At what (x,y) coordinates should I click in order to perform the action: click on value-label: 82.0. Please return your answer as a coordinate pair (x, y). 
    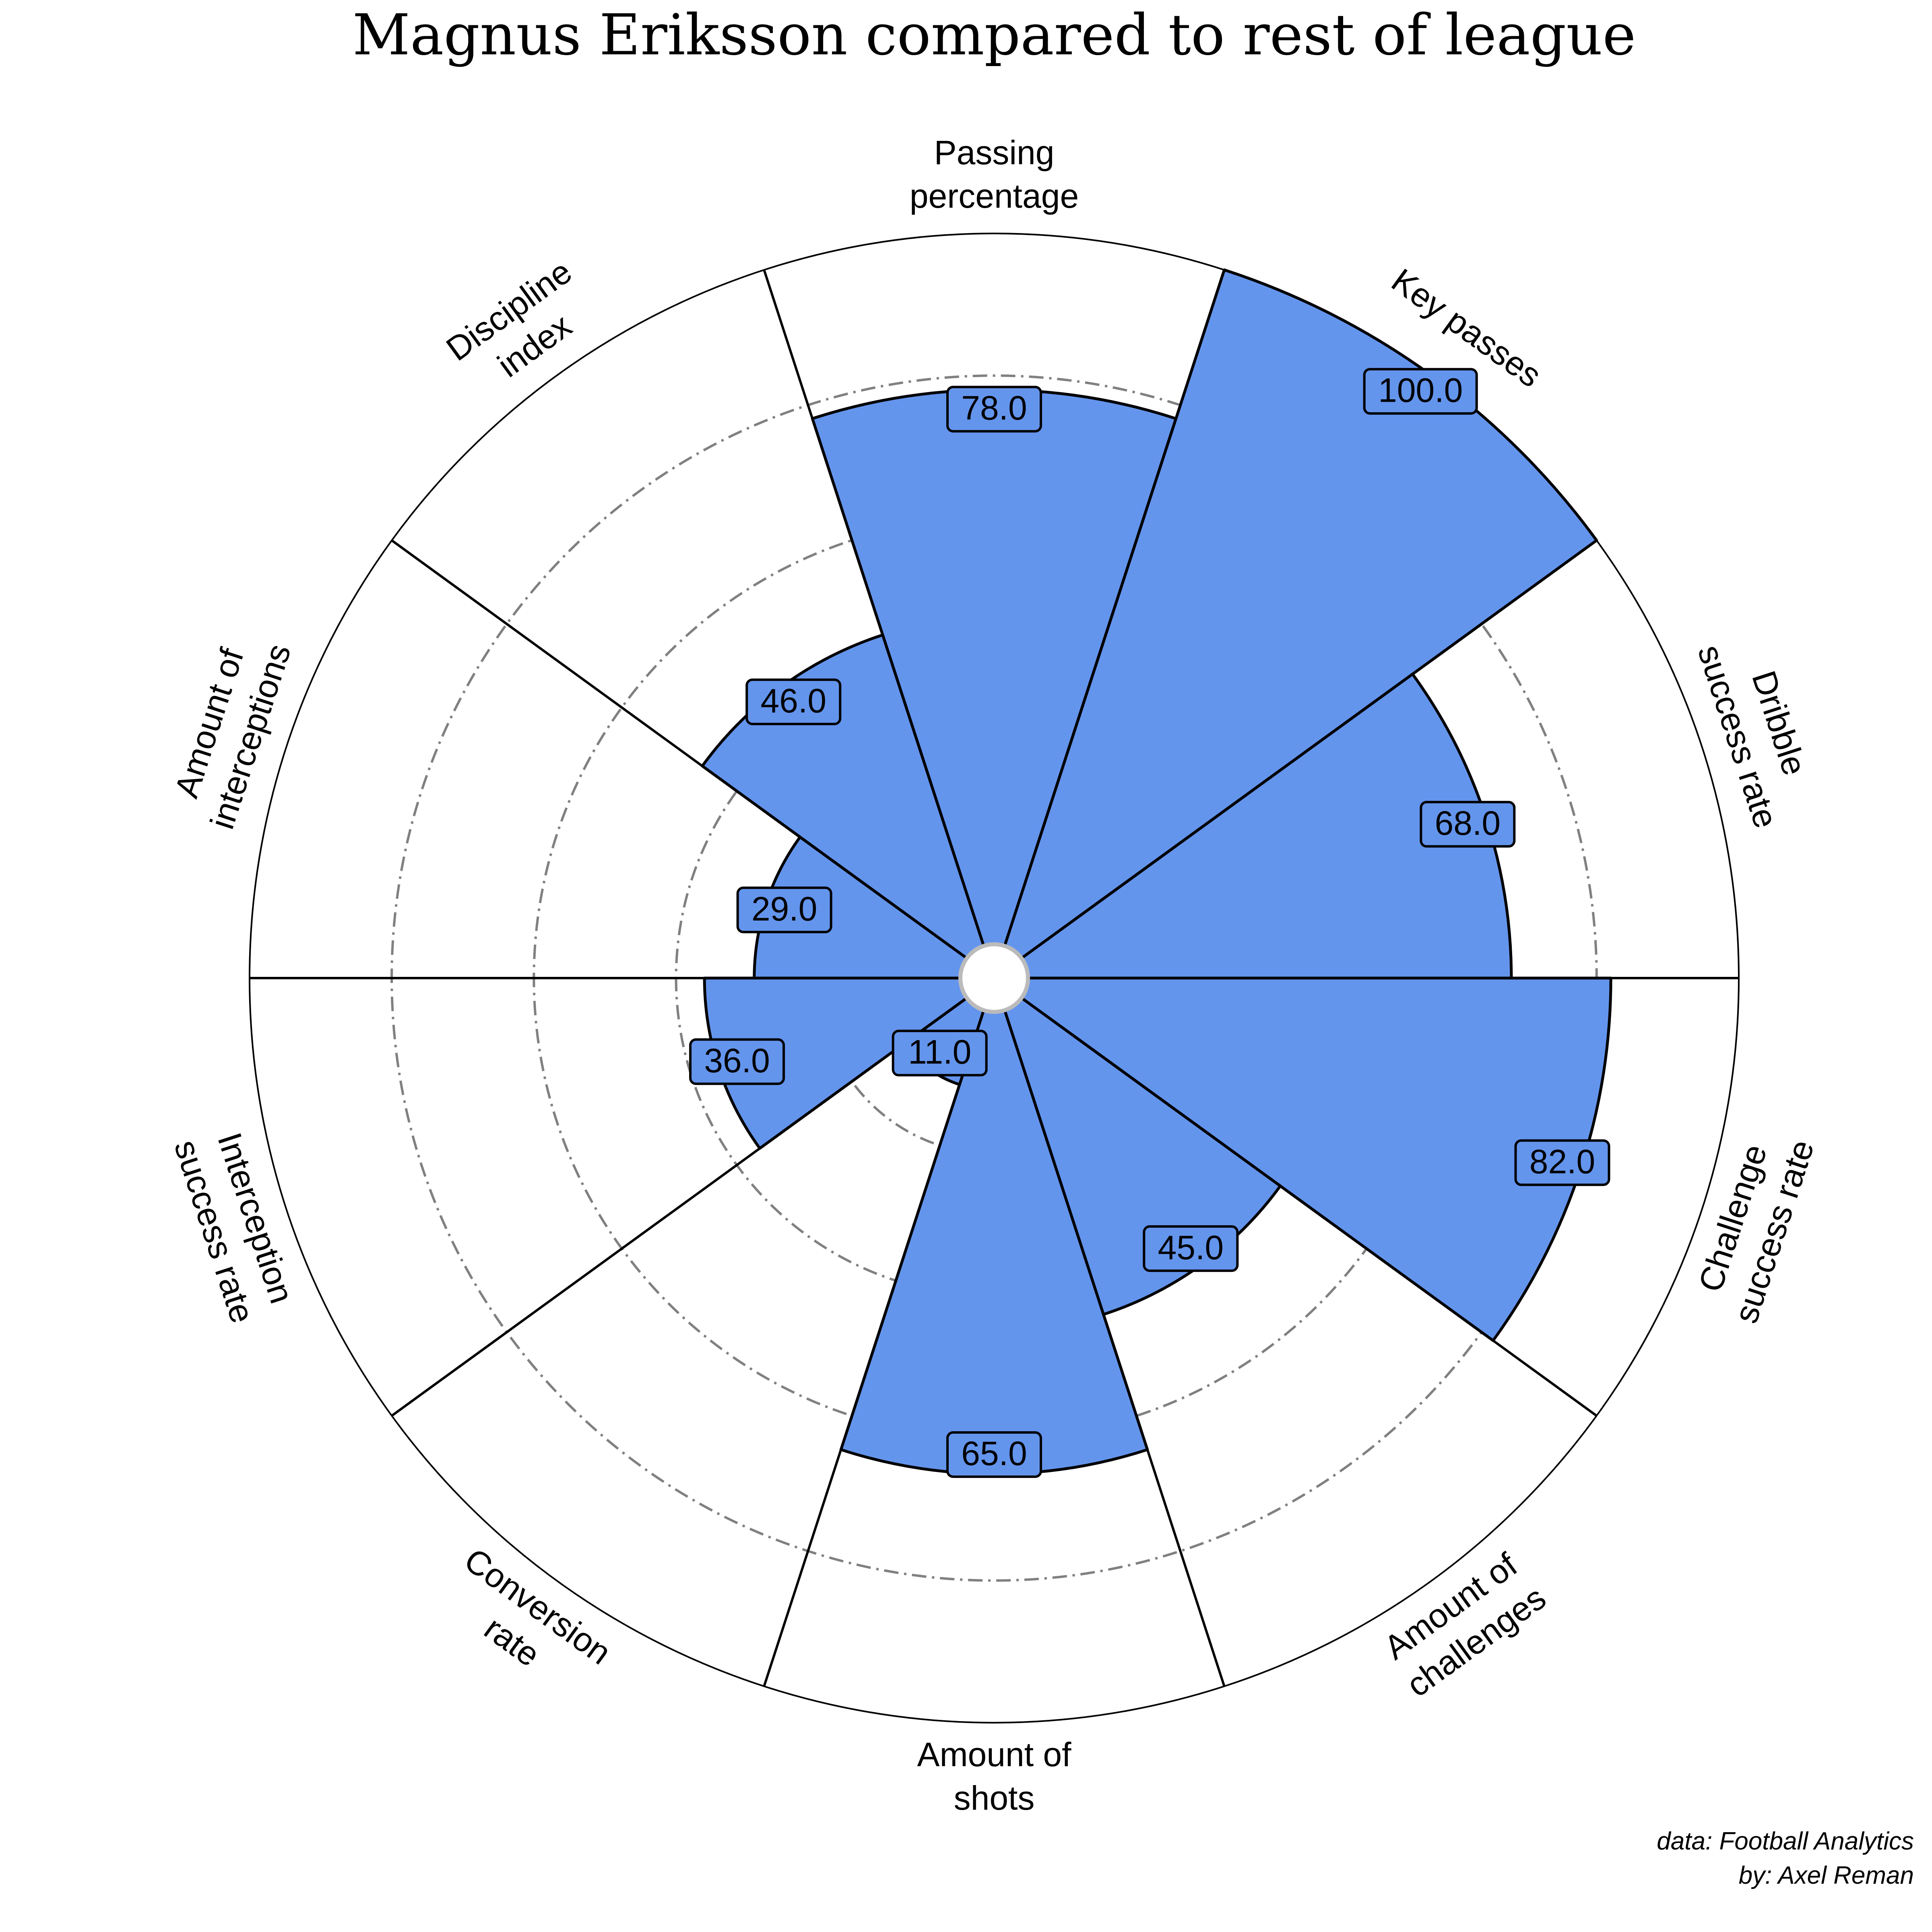
    Looking at the image, I should click on (1562, 1162).